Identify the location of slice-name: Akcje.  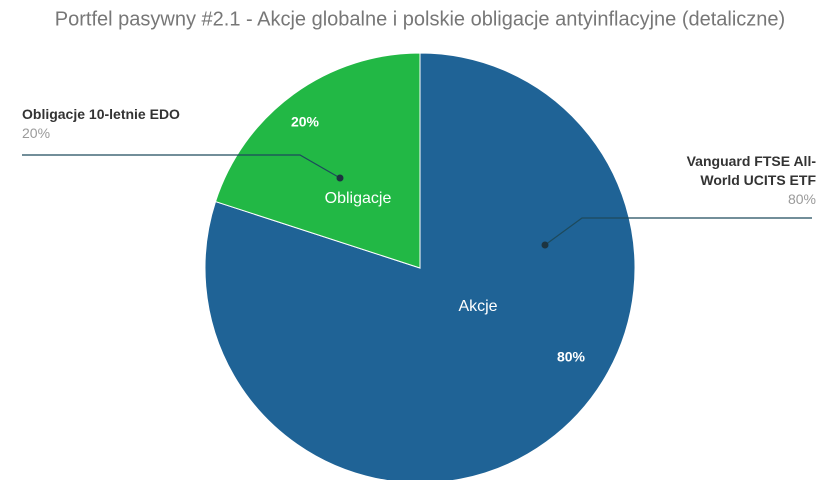
(477, 306).